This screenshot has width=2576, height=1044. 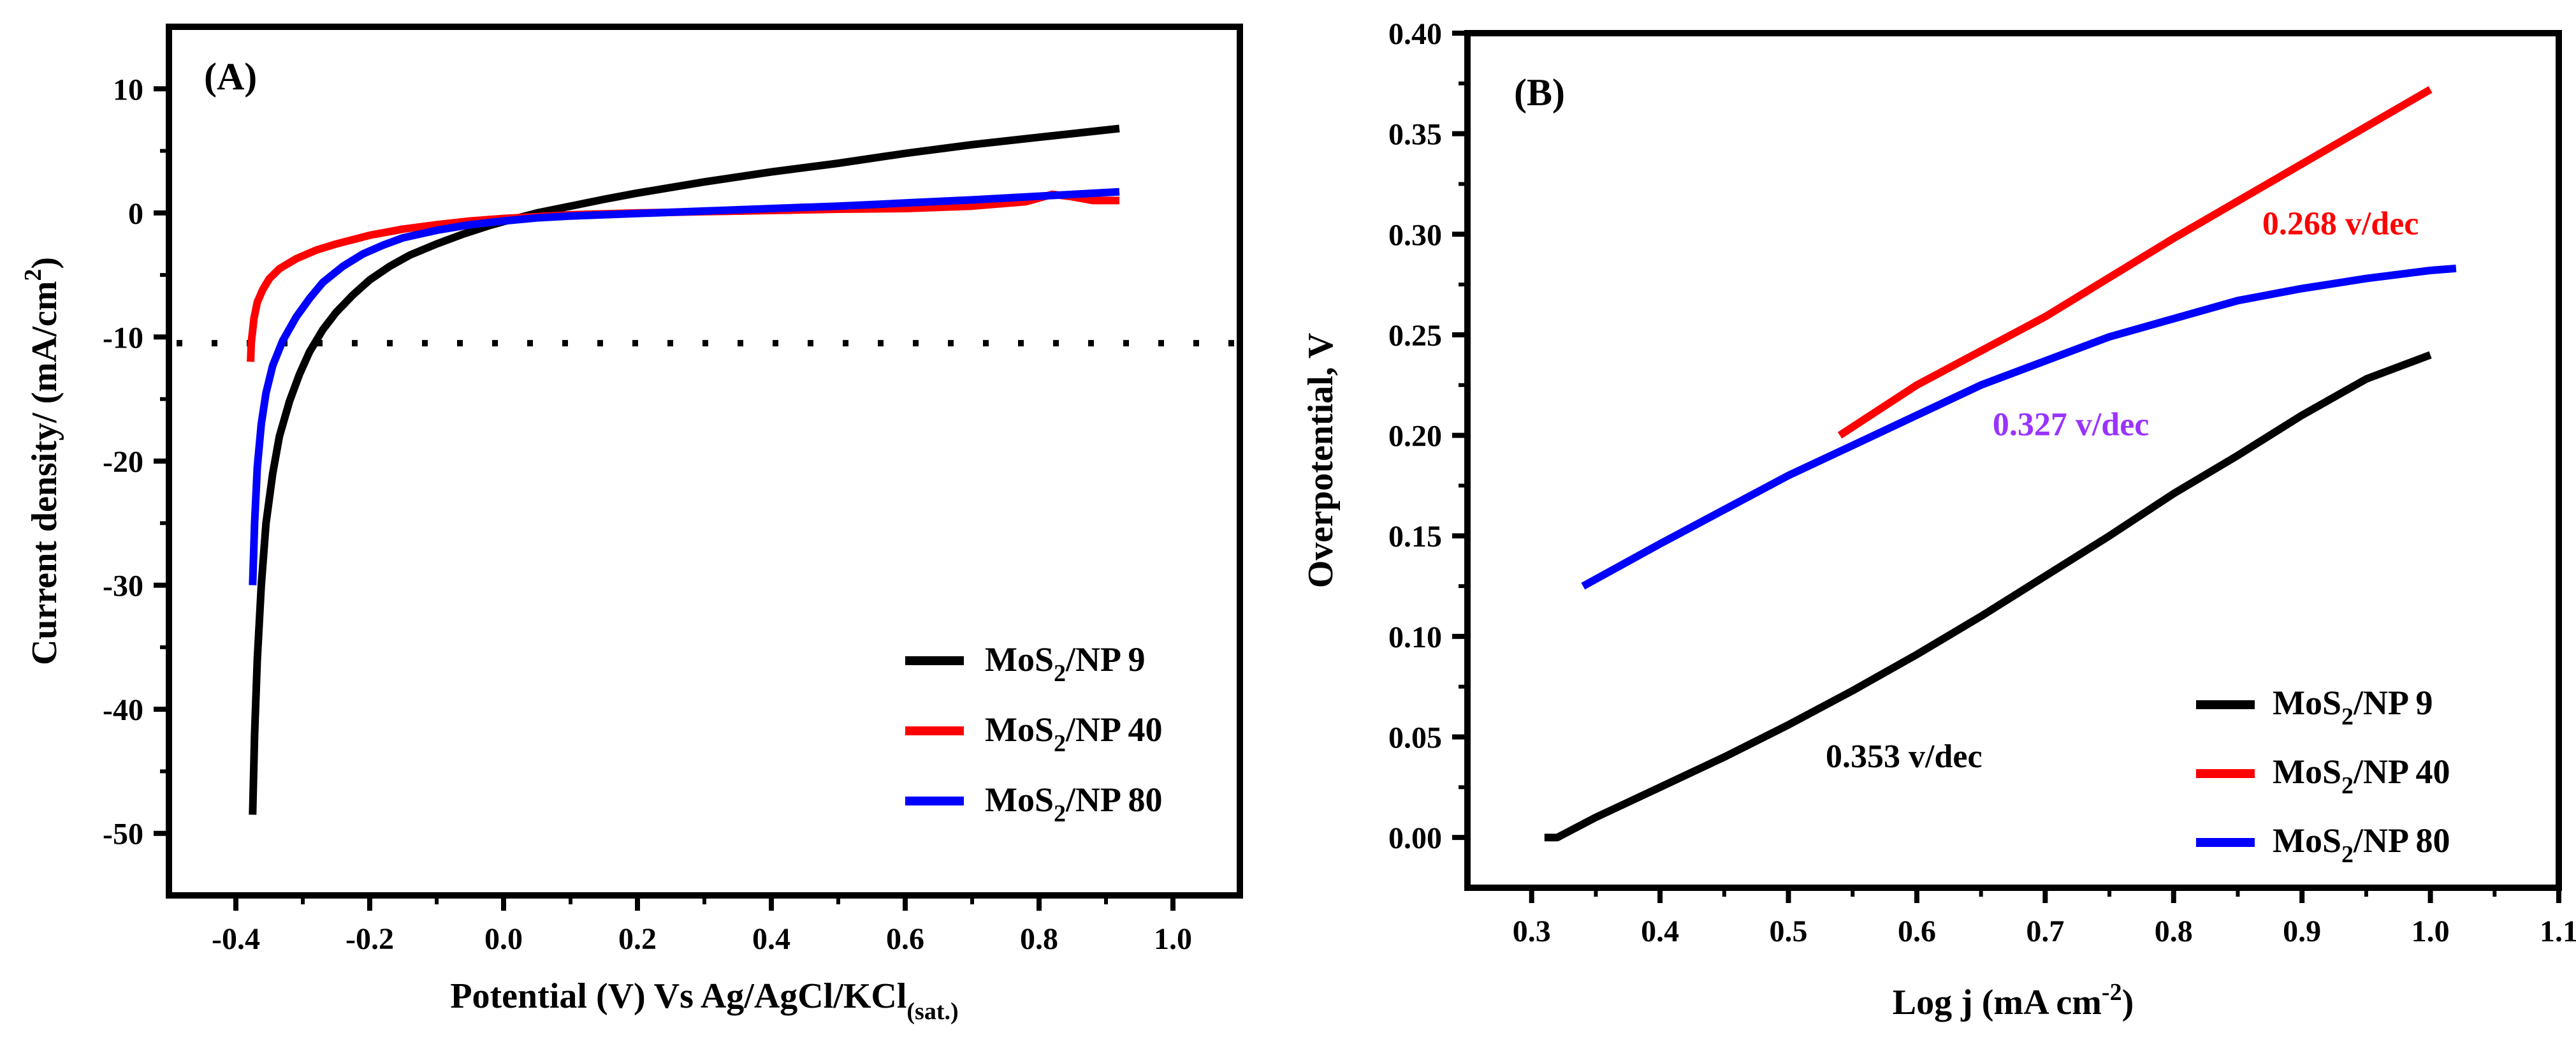 I want to click on y-tick-label: 0.05, so click(x=1415, y=738).